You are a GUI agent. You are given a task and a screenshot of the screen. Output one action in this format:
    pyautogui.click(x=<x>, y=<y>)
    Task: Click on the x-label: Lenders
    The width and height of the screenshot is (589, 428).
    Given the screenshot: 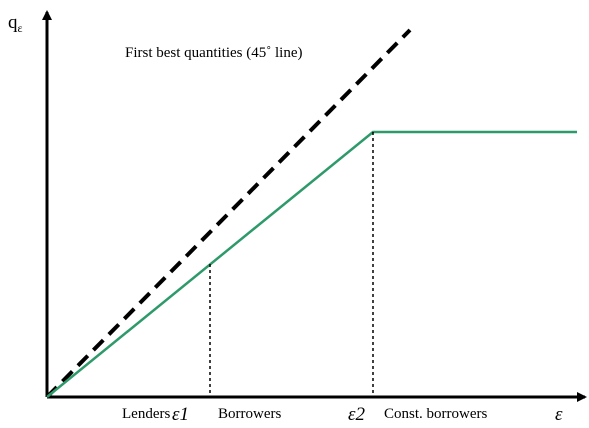 What is the action you would take?
    pyautogui.click(x=146, y=414)
    